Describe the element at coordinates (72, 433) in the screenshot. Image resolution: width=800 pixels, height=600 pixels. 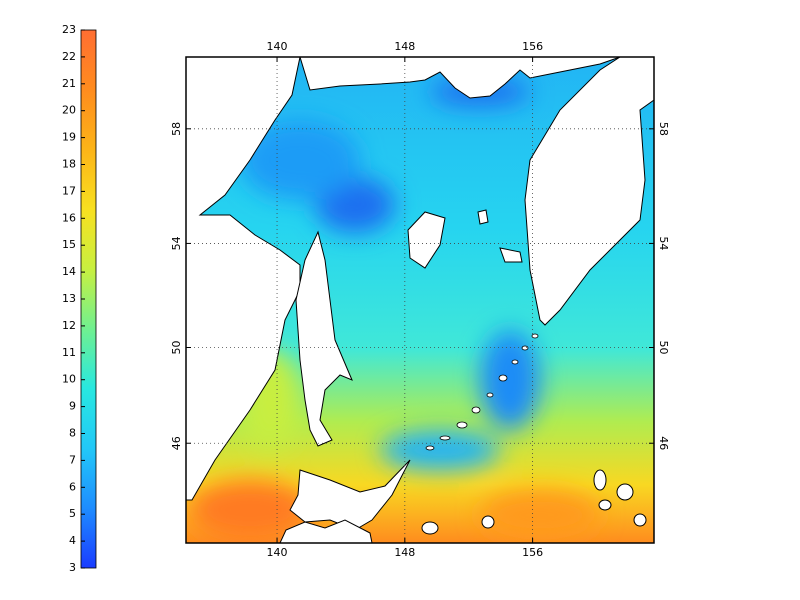
I see `colorbar-tick-label: 8` at that location.